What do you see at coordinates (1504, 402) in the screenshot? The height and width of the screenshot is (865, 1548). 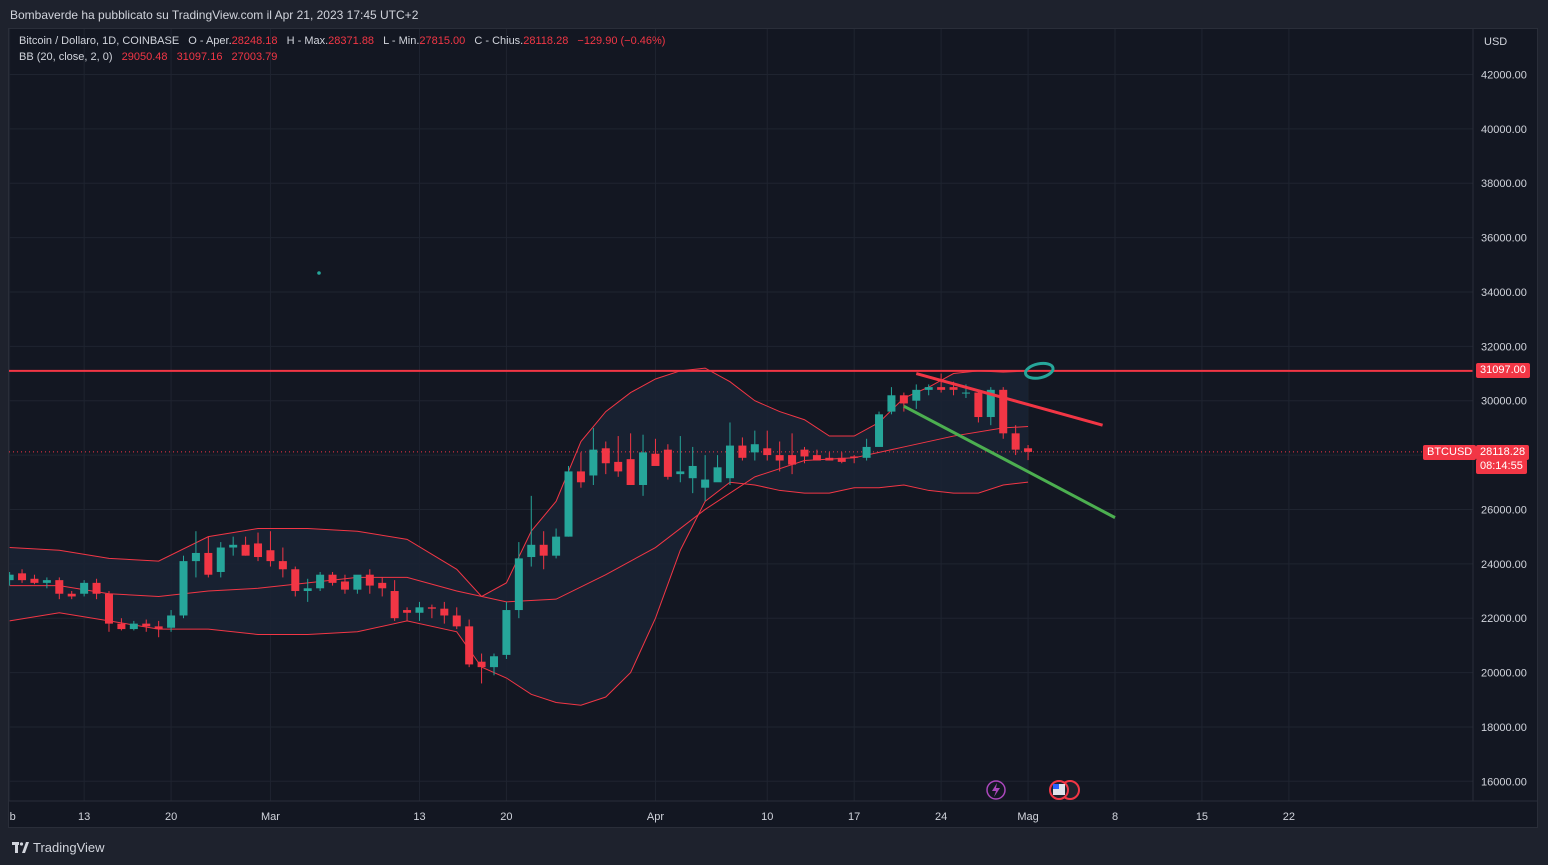 I see `price-tick-label: 30000.00` at bounding box center [1504, 402].